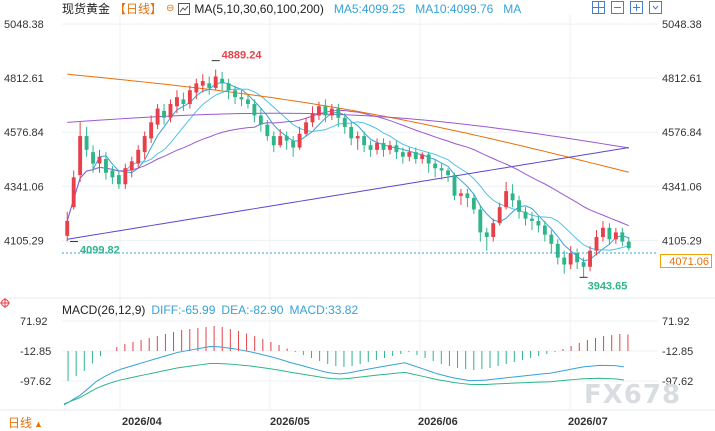 The width and height of the screenshot is (715, 431). Describe the element at coordinates (20, 423) in the screenshot. I see `bottom-period-label: 日线` at that location.